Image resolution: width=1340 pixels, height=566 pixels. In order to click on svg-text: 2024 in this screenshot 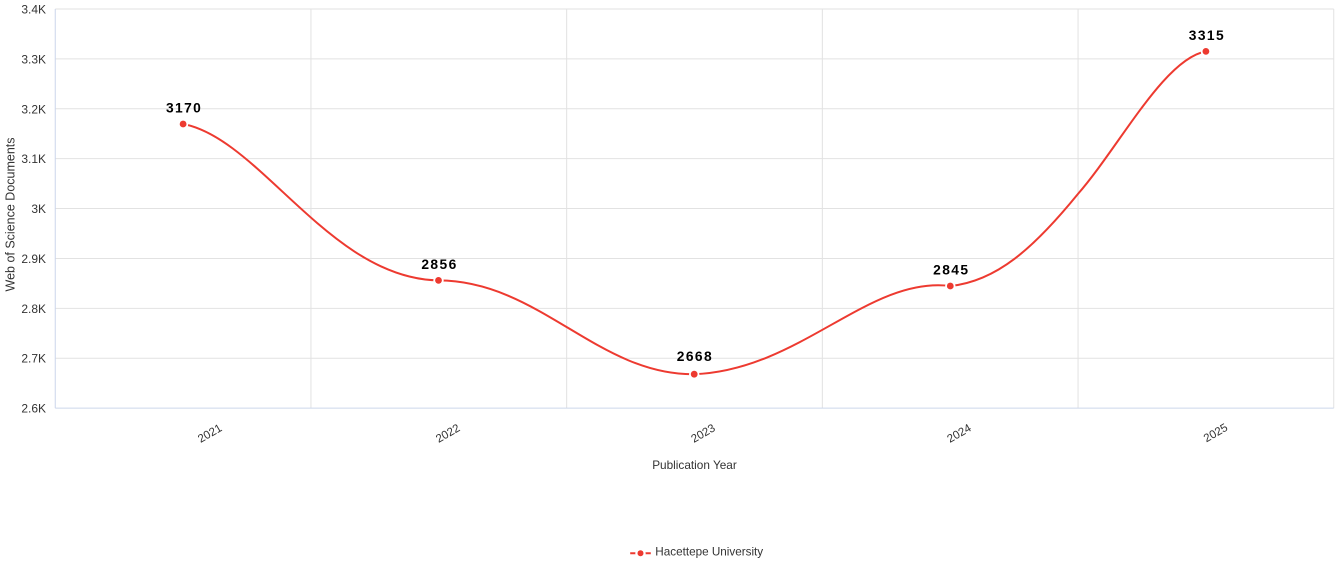, I will do `click(959, 433)`.